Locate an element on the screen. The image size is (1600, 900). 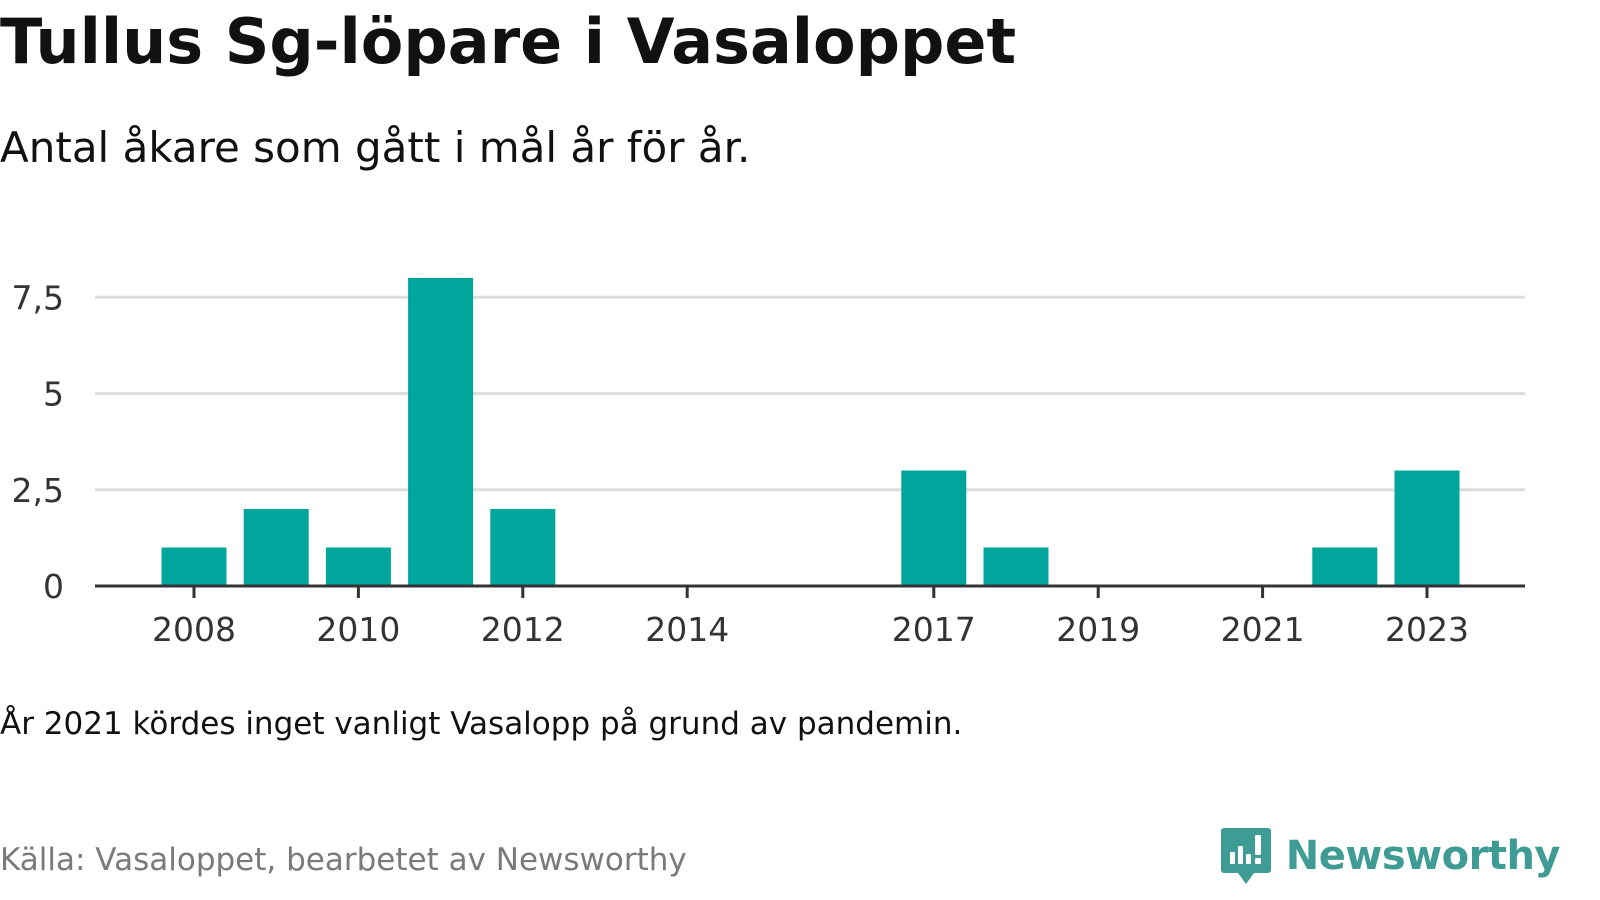
x-tick-label: 2017 is located at coordinates (934, 629).